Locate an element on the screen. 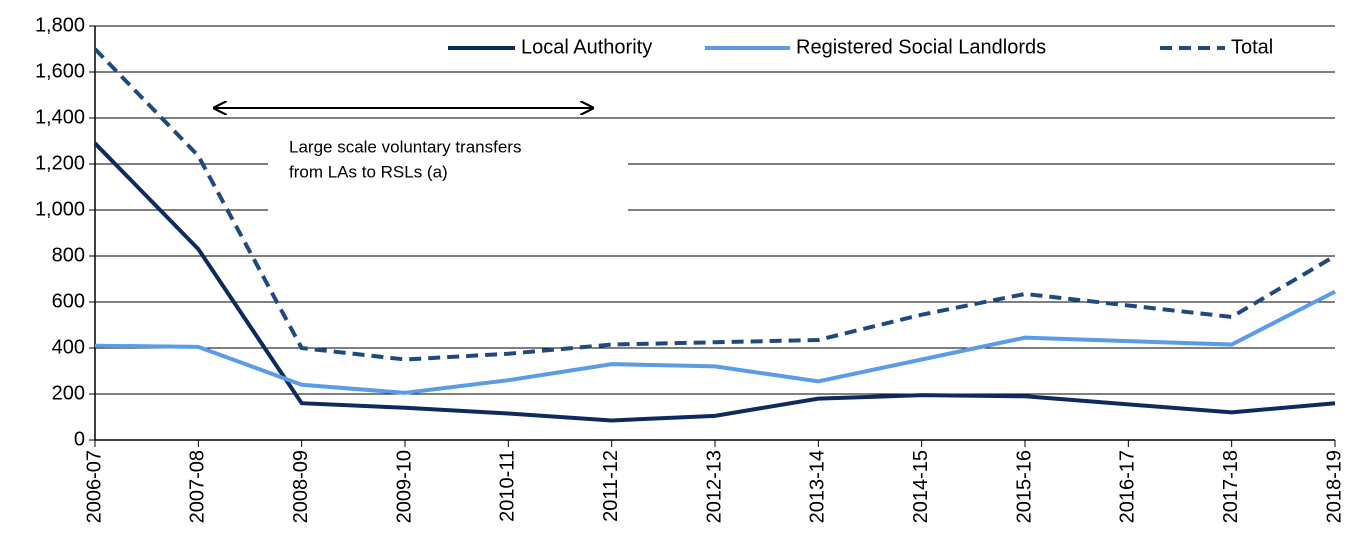  y-tick-label: 400 is located at coordinates (68, 347).